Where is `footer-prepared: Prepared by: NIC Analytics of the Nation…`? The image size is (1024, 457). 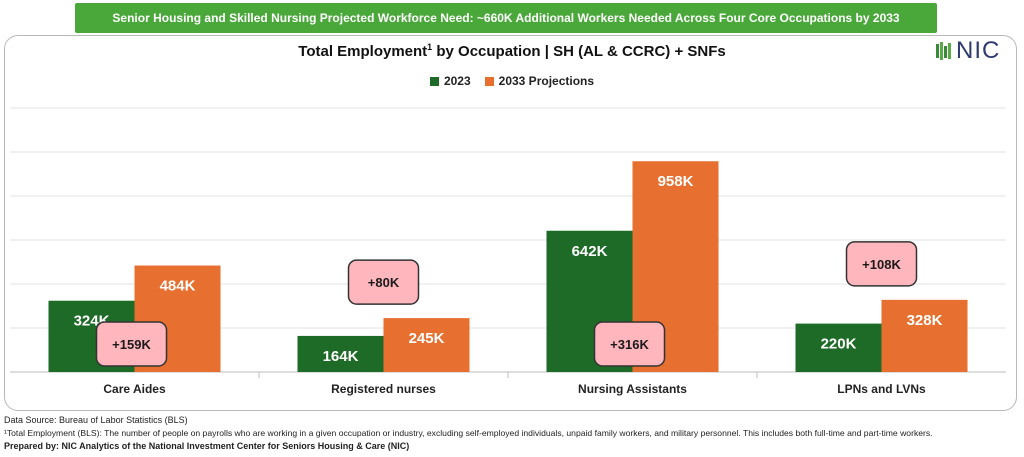 footer-prepared: Prepared by: NIC Analytics of the Nation… is located at coordinates (207, 446).